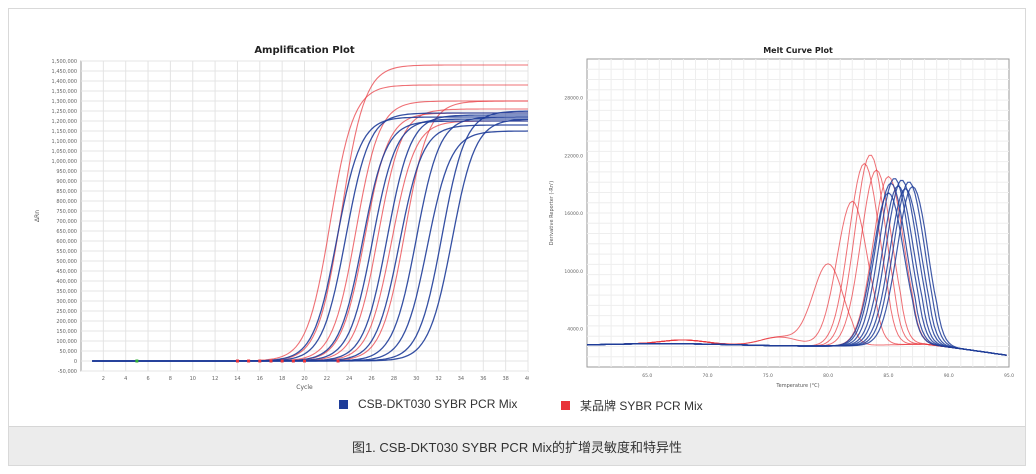 Image resolution: width=1036 pixels, height=474 pixels. Describe the element at coordinates (949, 376) in the screenshot. I see `melt-x-tick-label: 90.0` at that location.